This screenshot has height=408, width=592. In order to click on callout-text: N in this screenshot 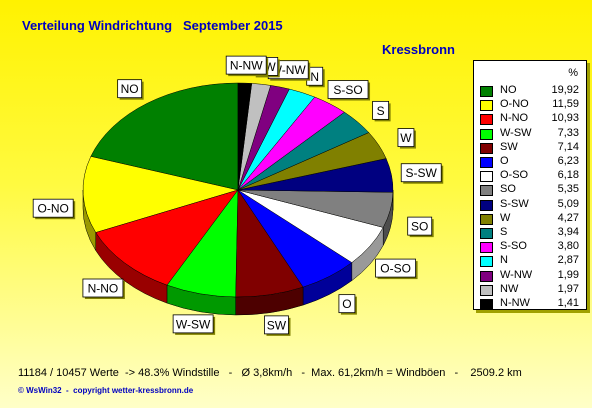, I will do `click(314, 77)`.